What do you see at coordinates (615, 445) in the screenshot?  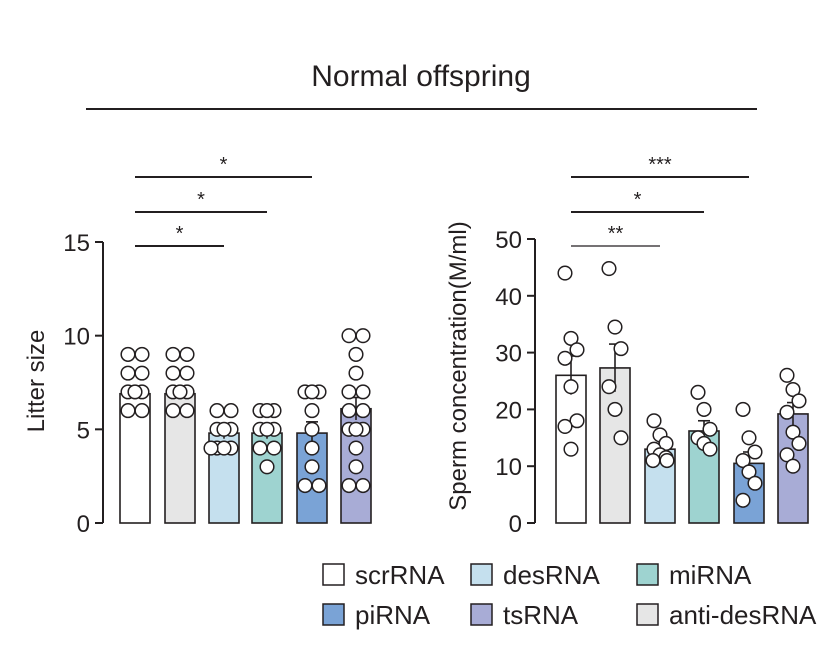 I see `bar-anti-desRNA` at bounding box center [615, 445].